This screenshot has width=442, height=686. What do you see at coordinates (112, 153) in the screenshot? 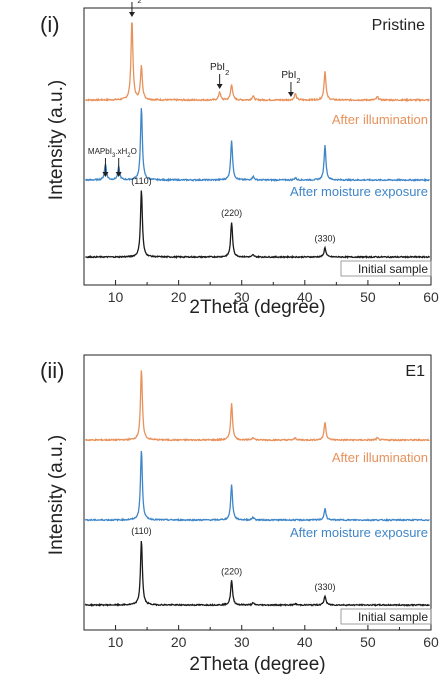
I see `peak-annotation: MAPbI3.xH2O` at bounding box center [112, 153].